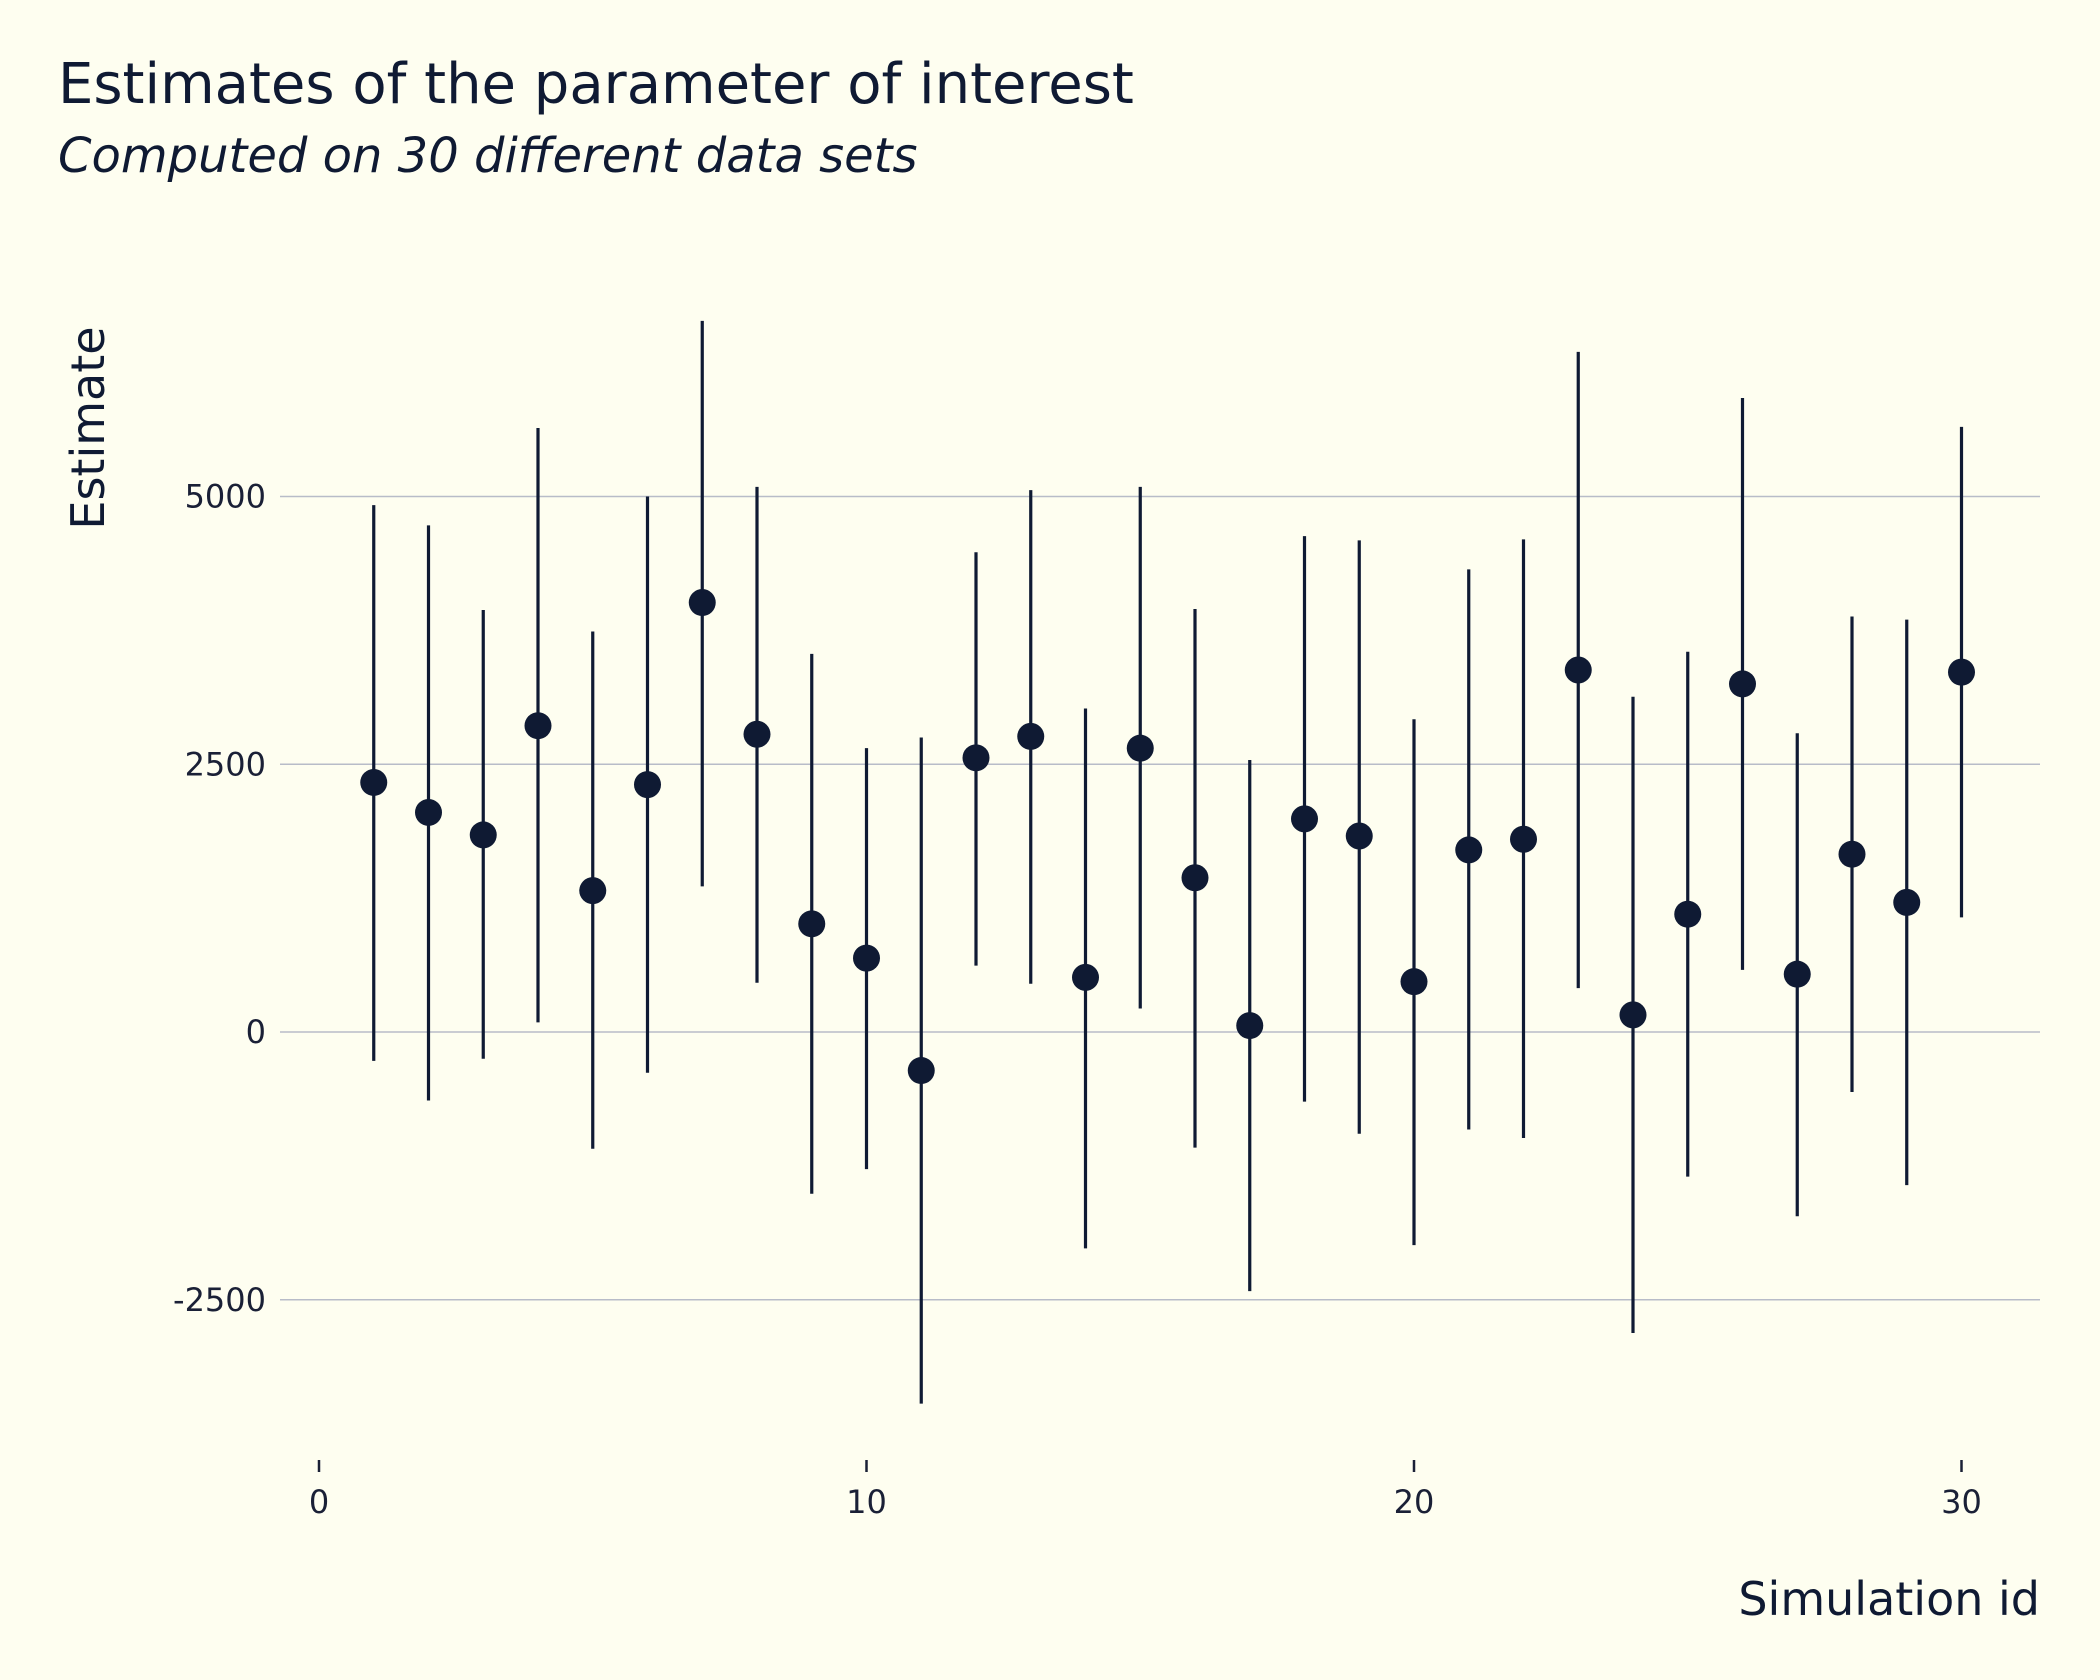 The image size is (2100, 1680). Describe the element at coordinates (488, 156) in the screenshot. I see `chart-subtitle: Computed on 30 different data sets` at that location.